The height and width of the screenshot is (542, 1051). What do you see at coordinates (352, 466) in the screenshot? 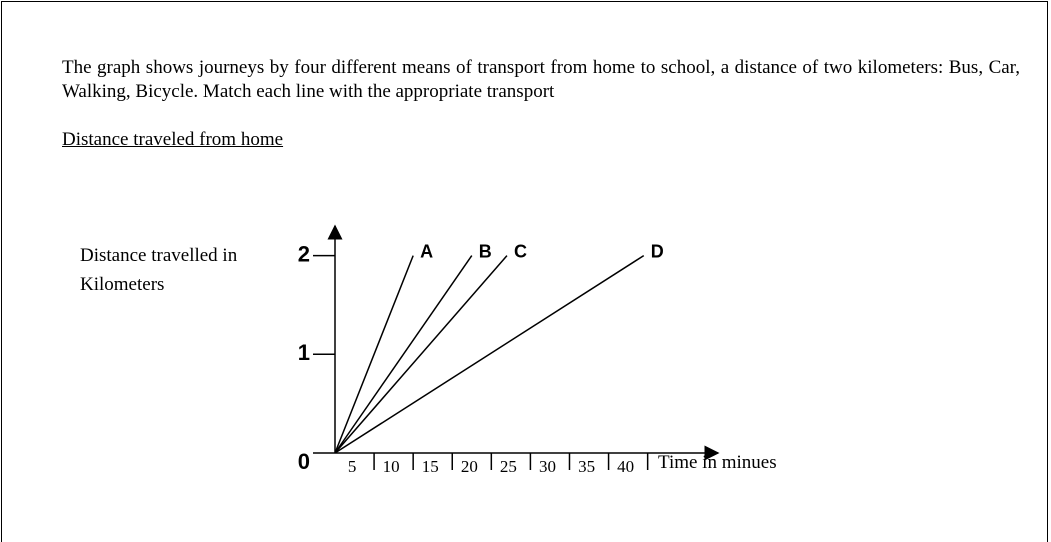
I see `x-tick-label: 5` at bounding box center [352, 466].